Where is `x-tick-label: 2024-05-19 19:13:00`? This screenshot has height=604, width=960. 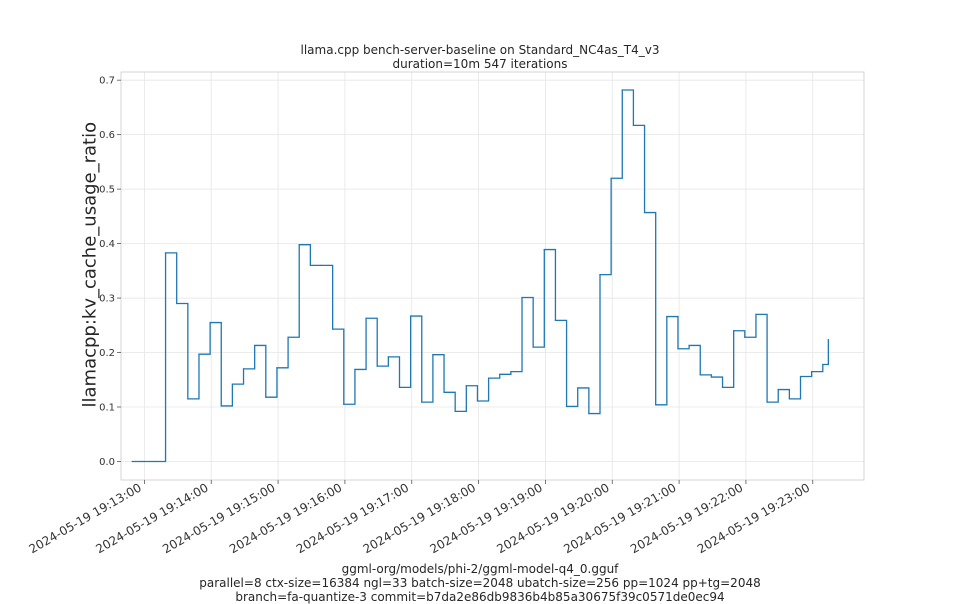
x-tick-label: 2024-05-19 19:13:00 is located at coordinates (85, 518).